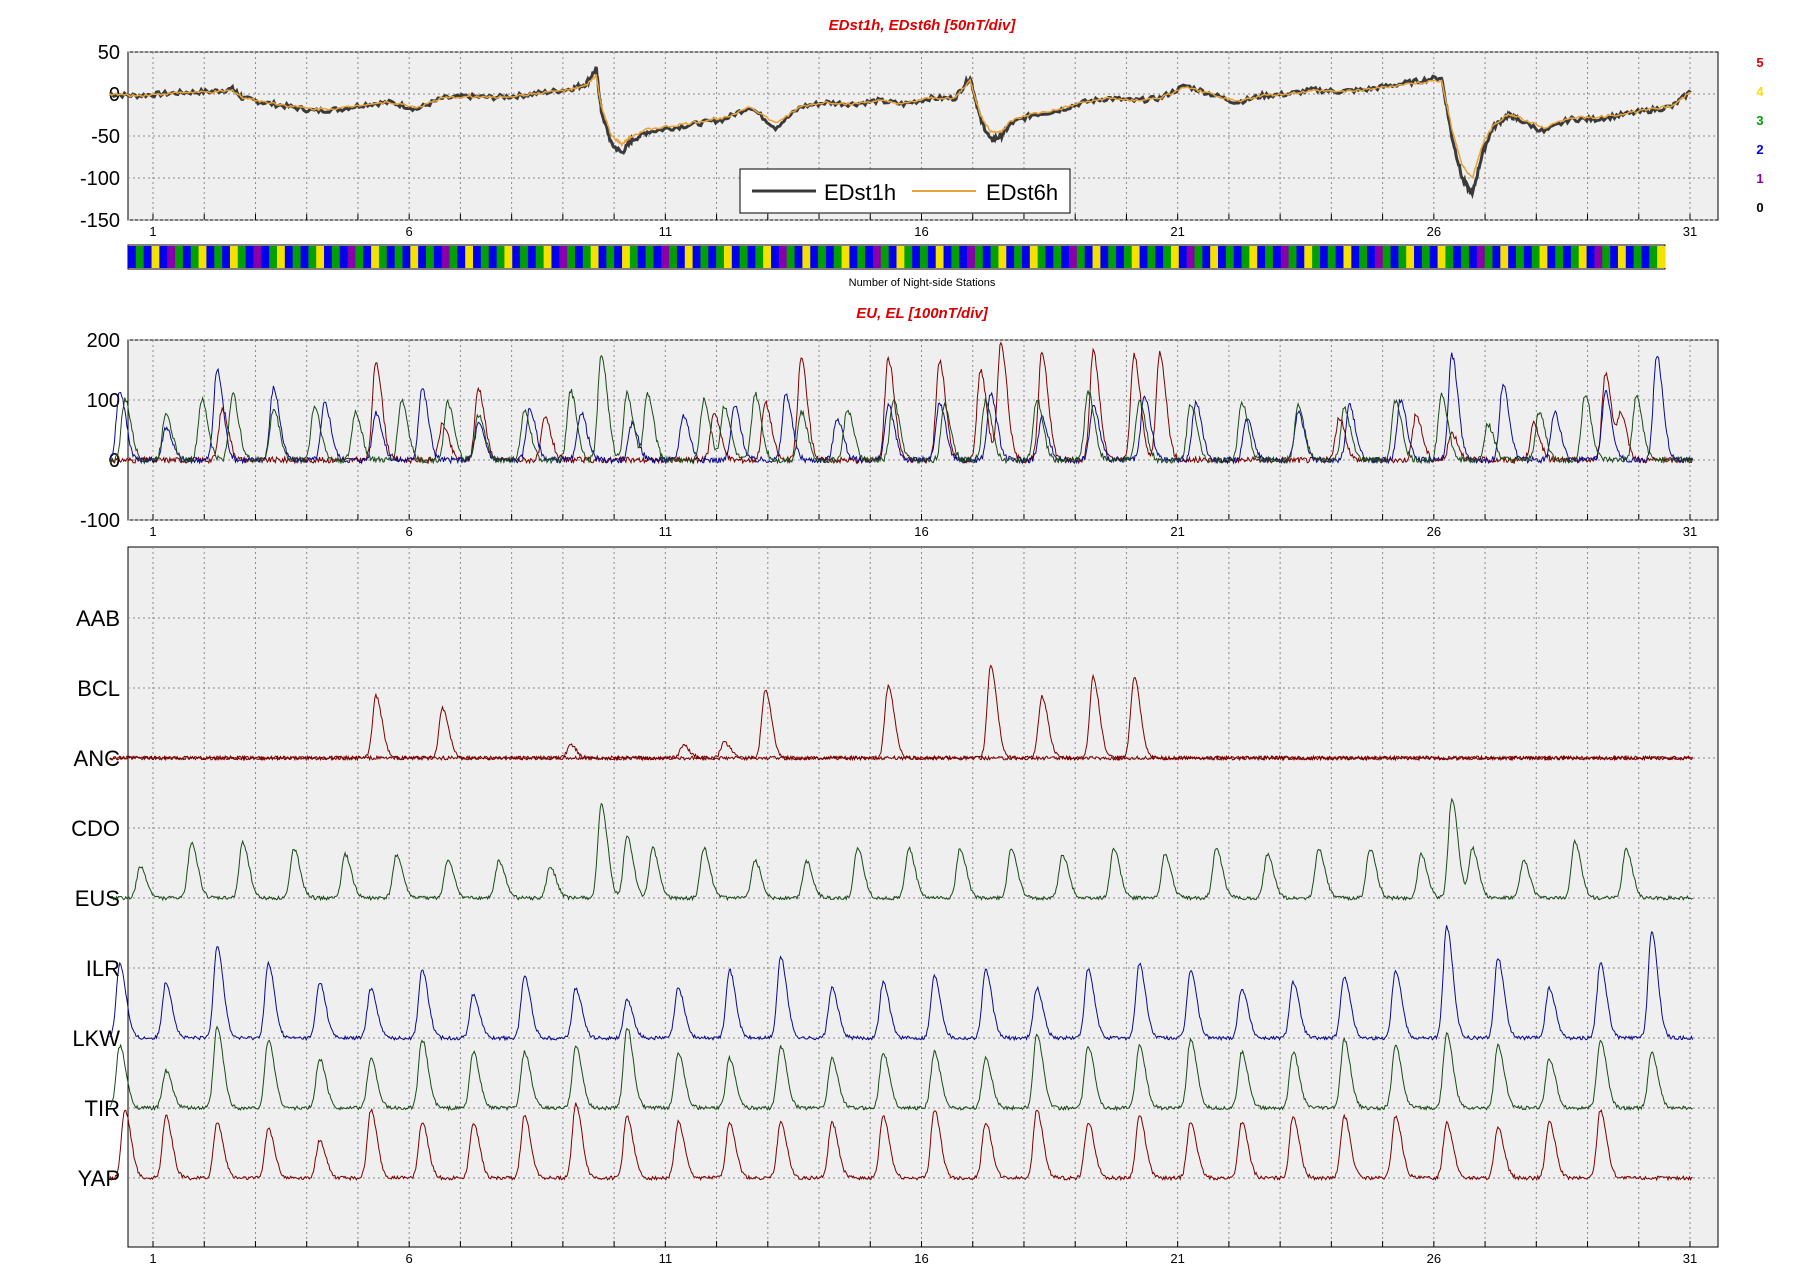  What do you see at coordinates (922, 313) in the screenshot?
I see `panel2-title: EU, EL [100nT/div]` at bounding box center [922, 313].